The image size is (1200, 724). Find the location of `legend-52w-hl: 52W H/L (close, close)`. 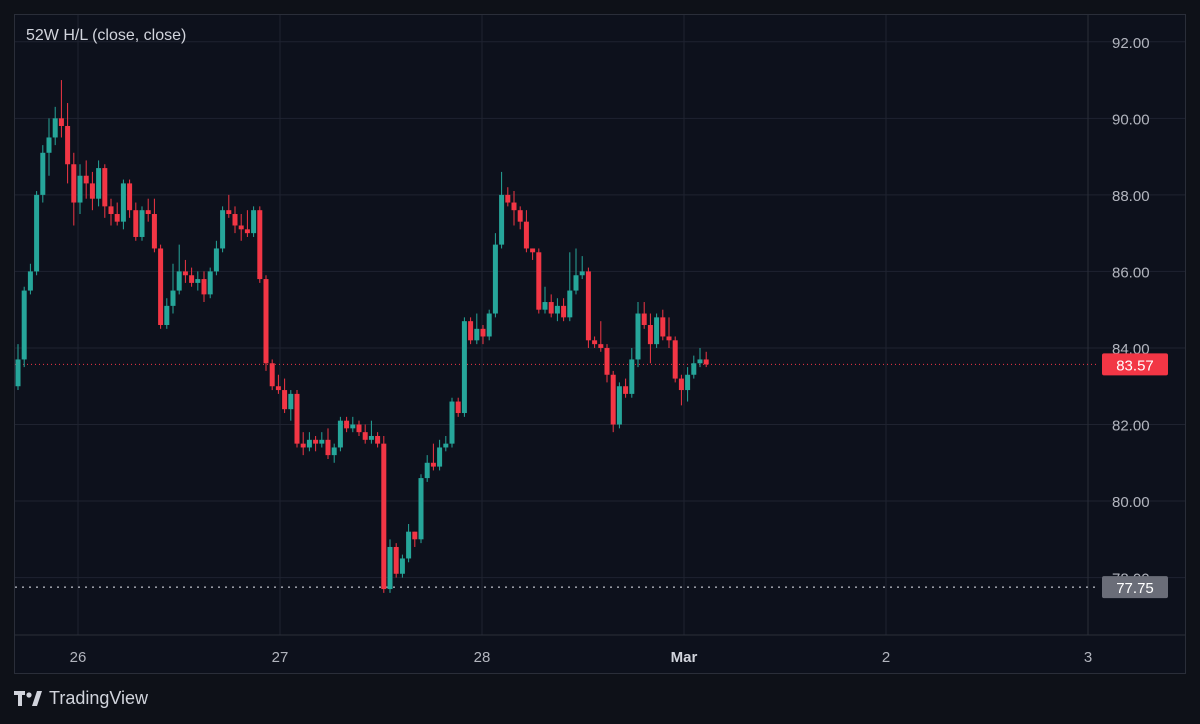

legend-52w-hl: 52W H/L (close, close) is located at coordinates (106, 35).